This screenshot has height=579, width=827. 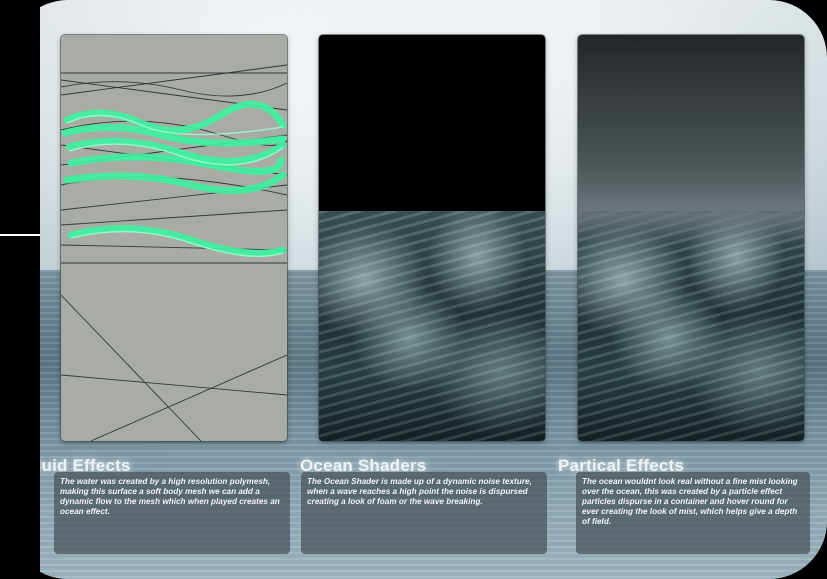 I want to click on left-white-line, so click(x=20, y=235).